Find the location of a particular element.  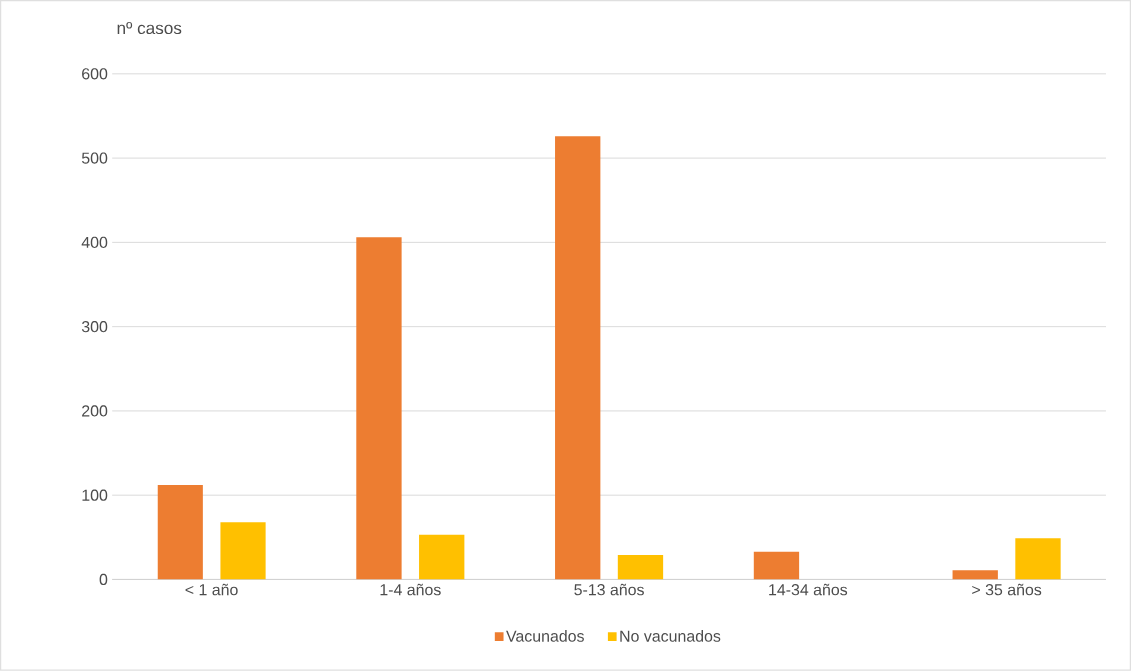

legend-label: Vacunados is located at coordinates (545, 636).